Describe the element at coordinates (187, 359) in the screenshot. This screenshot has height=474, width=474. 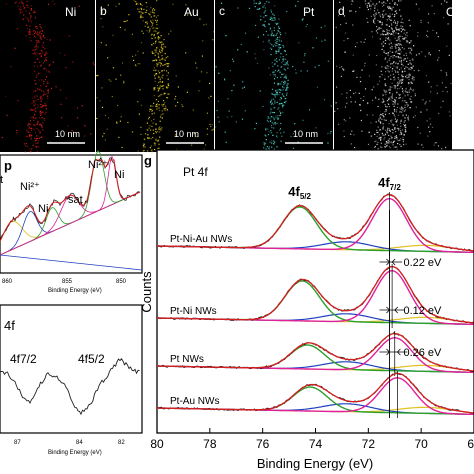
I see `pt-series-label: Pt NWs` at that location.